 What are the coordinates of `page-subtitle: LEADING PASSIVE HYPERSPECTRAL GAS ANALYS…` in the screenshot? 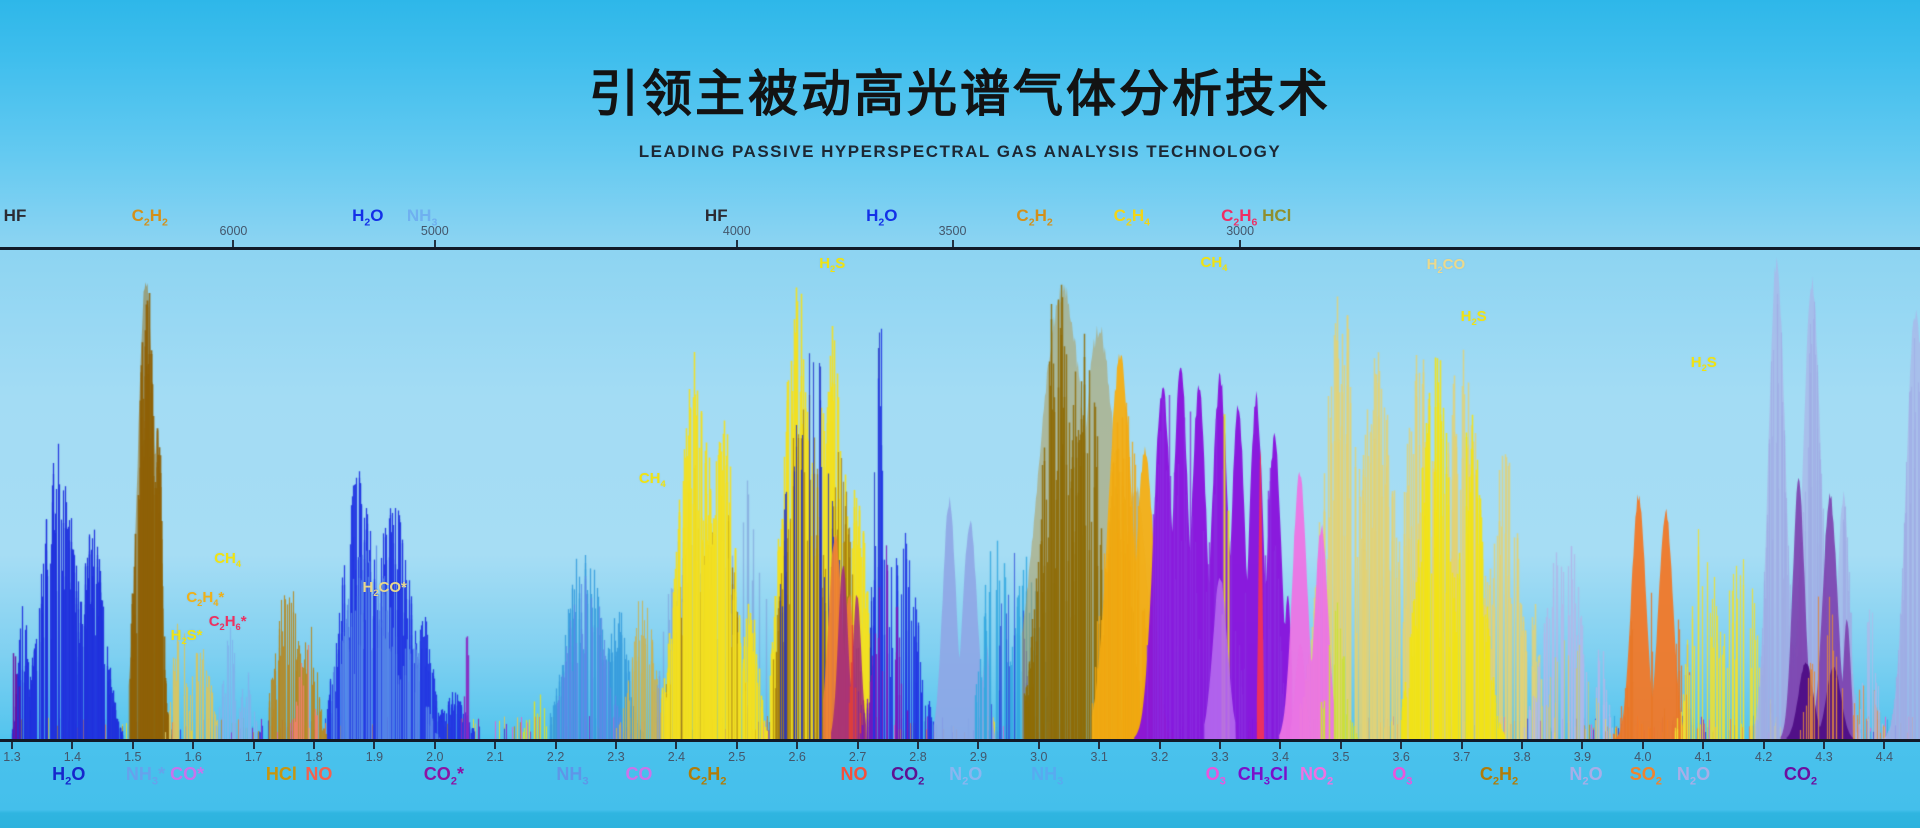 It's located at (960, 151).